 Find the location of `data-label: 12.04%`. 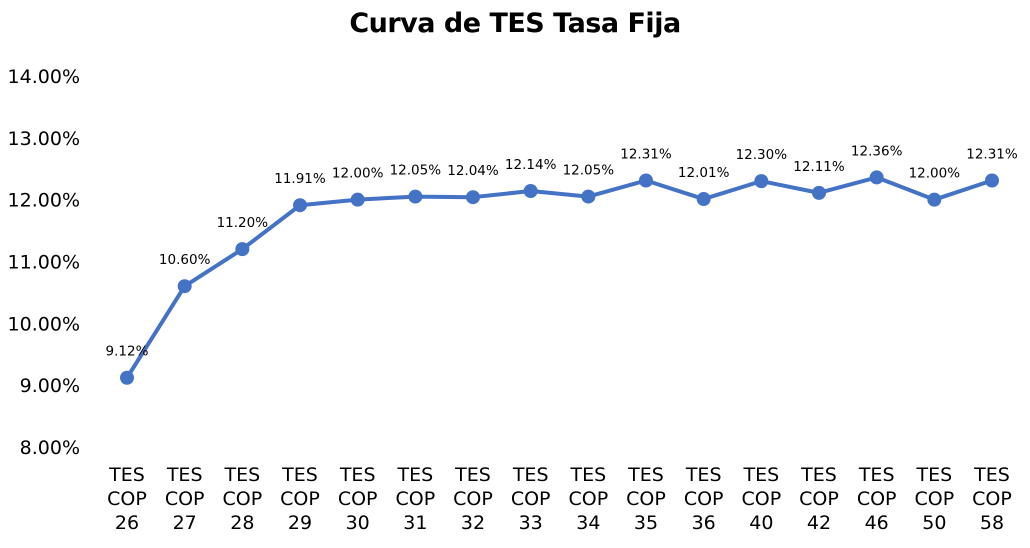

data-label: 12.04% is located at coordinates (473, 171).